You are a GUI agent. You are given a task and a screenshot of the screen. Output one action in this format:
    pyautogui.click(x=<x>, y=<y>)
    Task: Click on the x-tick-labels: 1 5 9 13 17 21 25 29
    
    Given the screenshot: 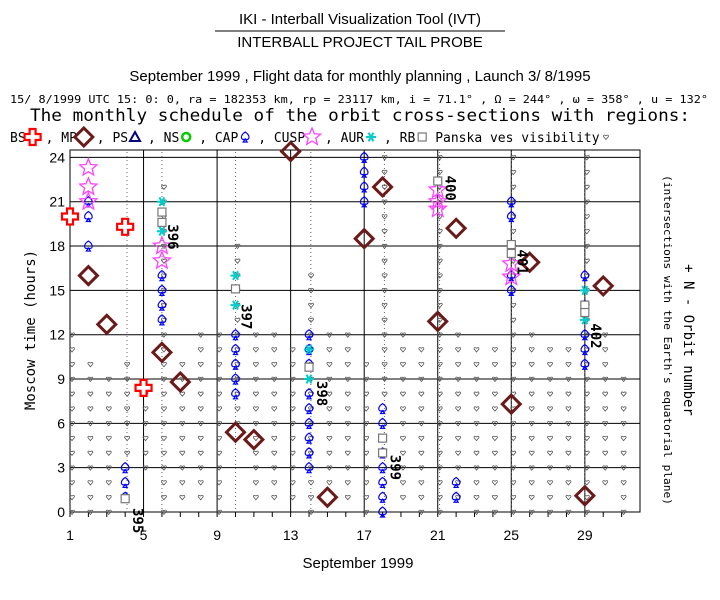 What is the action you would take?
    pyautogui.click(x=329, y=535)
    